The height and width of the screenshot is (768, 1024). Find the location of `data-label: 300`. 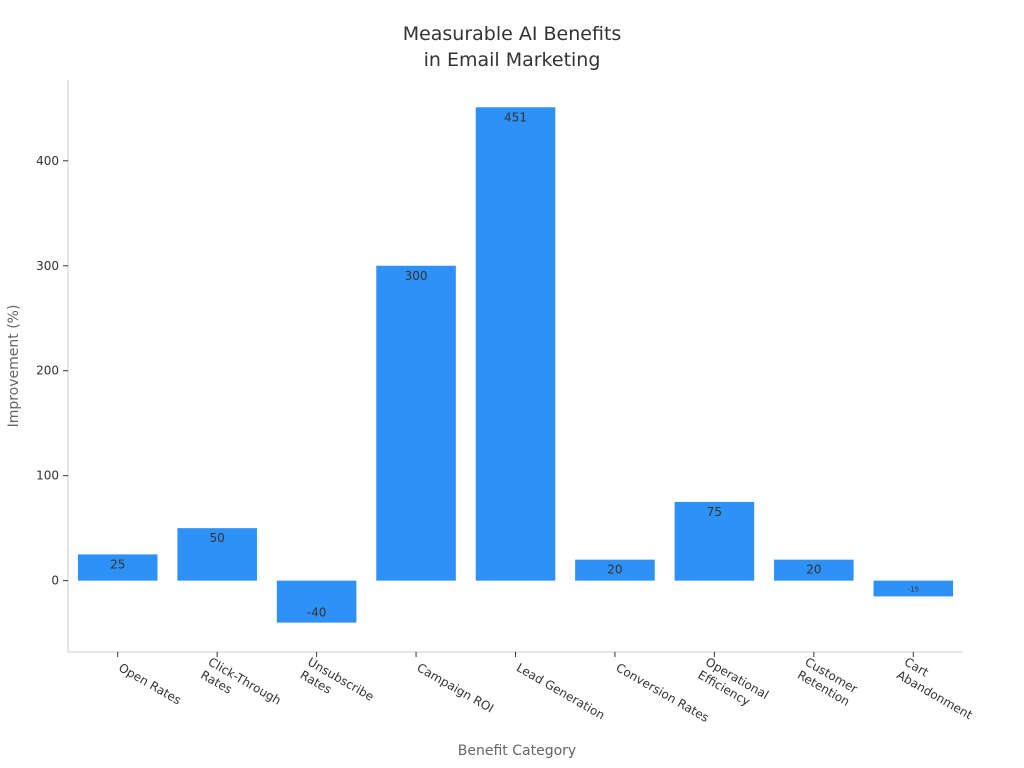

data-label: 300 is located at coordinates (416, 276).